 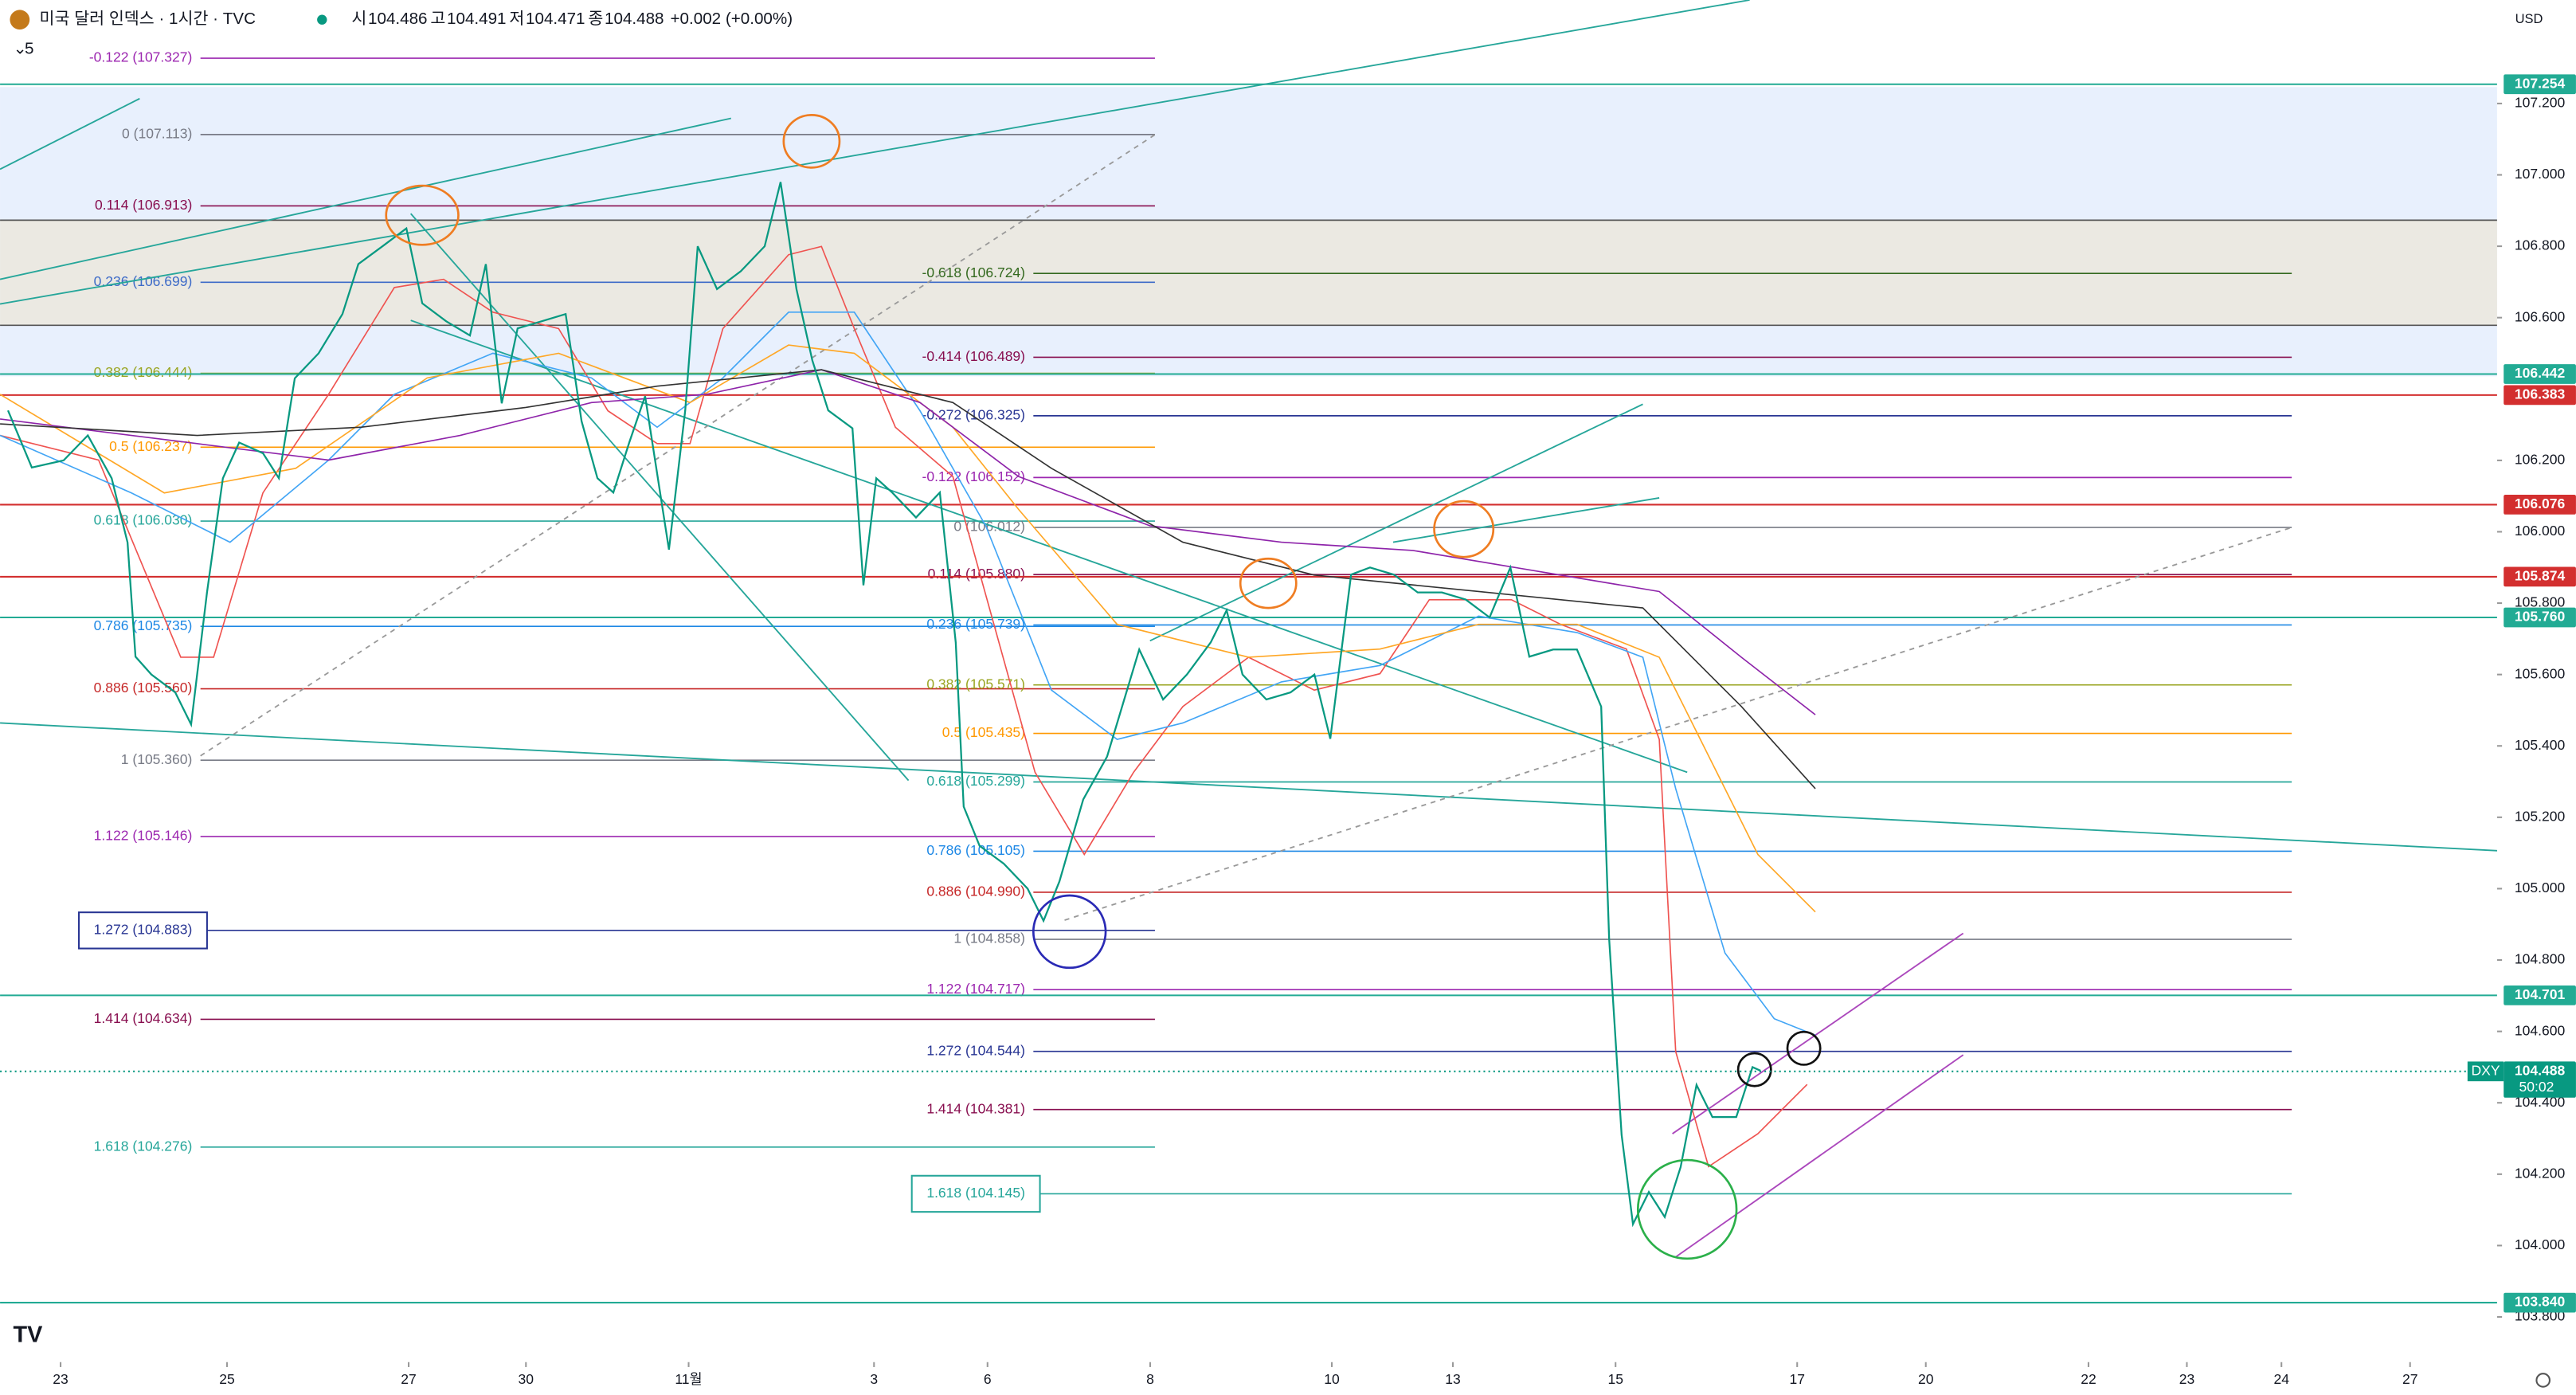 What do you see at coordinates (2536, 1087) in the screenshot?
I see `countdown: 50:02` at bounding box center [2536, 1087].